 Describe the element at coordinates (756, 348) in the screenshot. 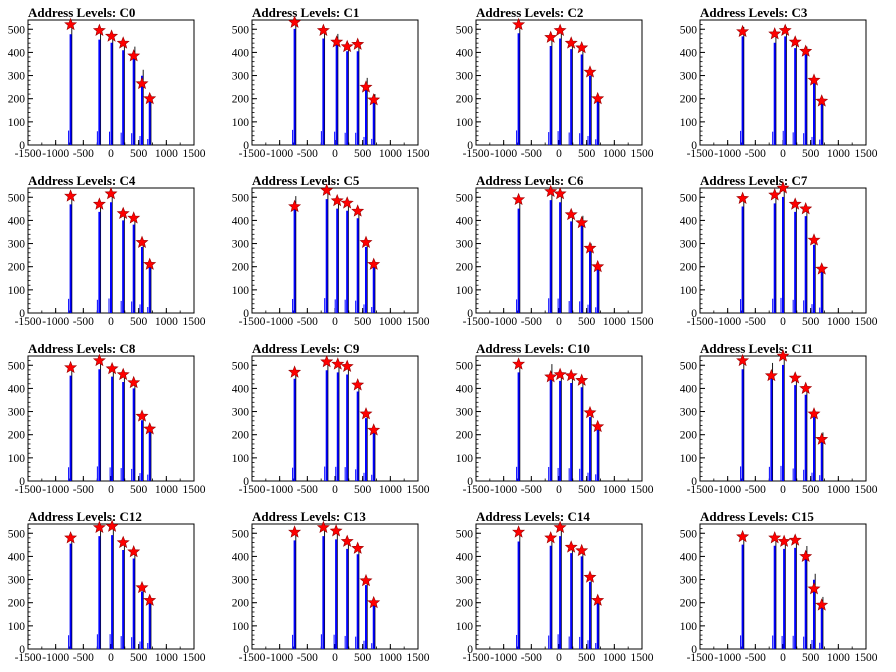

I see `chart-title: Address Levels: C11` at that location.